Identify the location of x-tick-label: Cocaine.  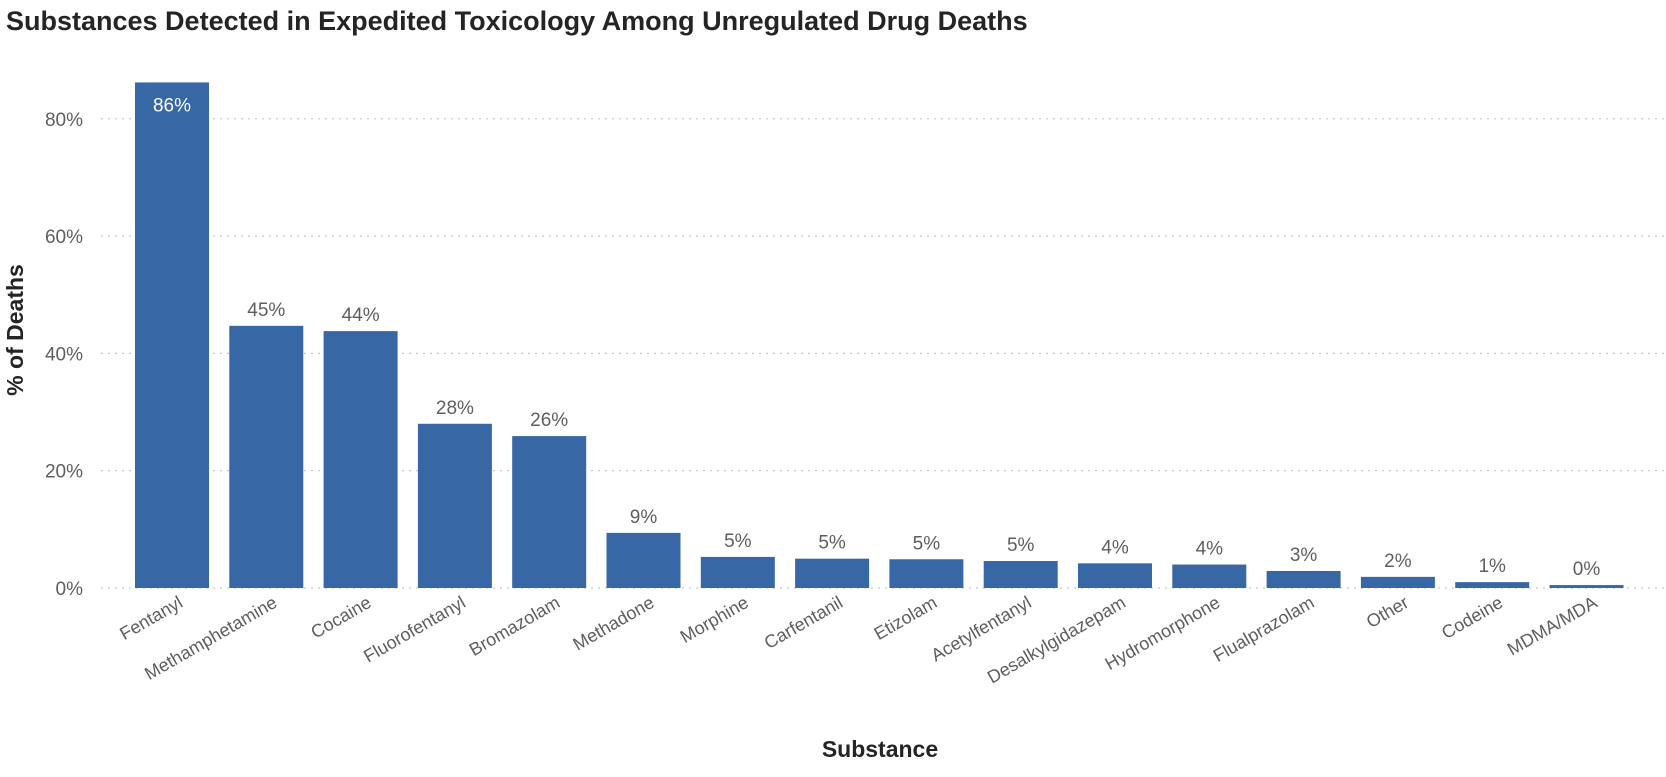
(340, 617).